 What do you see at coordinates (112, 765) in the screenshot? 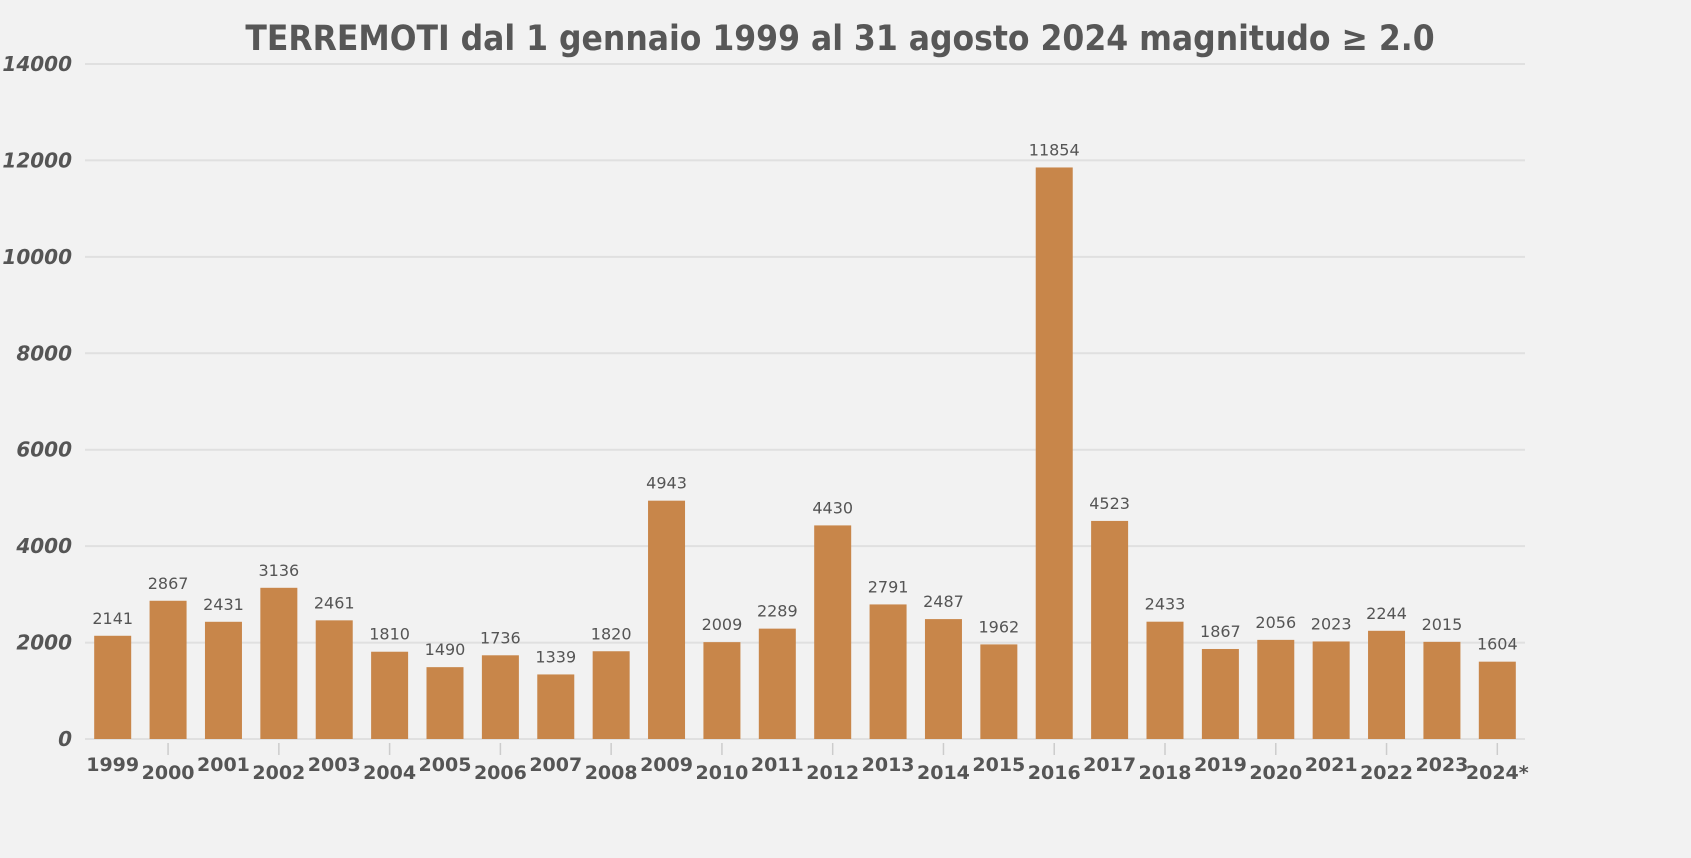
I see `x-tick-label: 1999` at bounding box center [112, 765].